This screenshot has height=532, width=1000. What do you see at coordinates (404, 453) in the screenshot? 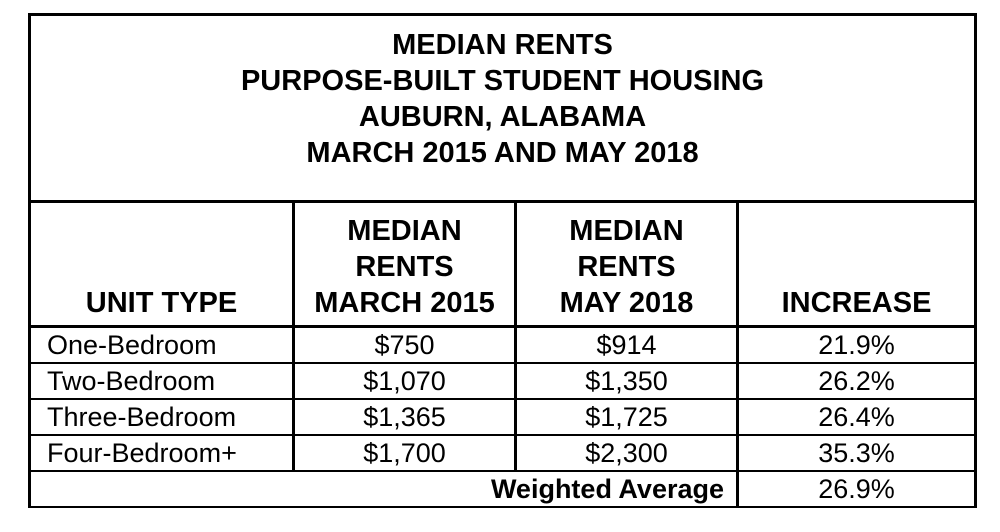
I see `march-2015-rent-cell: $1,700` at bounding box center [404, 453].